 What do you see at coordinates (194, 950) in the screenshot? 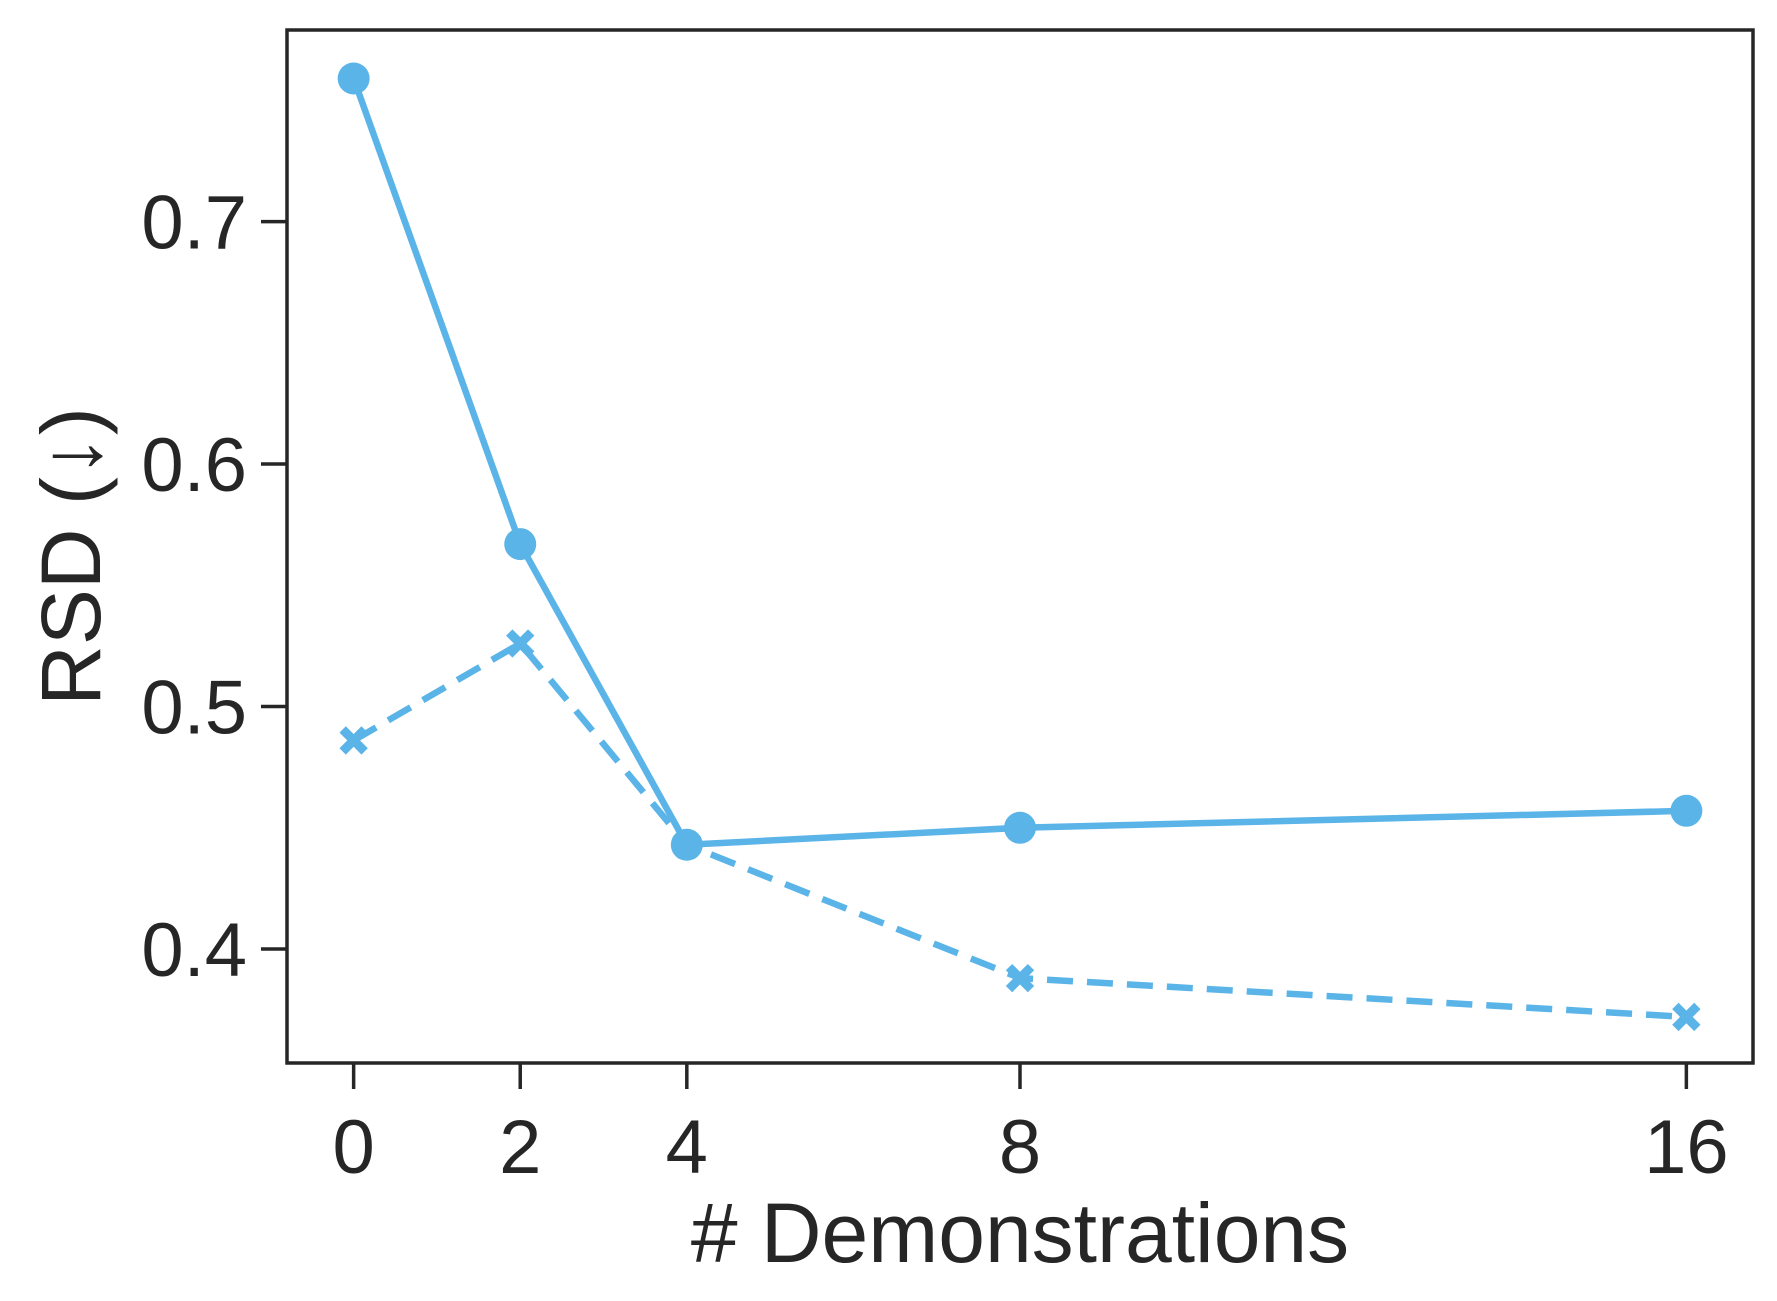
I see `y-tick-label: 0.4` at bounding box center [194, 950].